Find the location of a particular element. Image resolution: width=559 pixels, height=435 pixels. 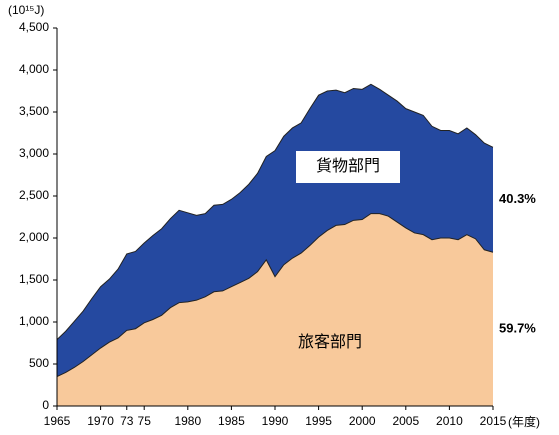

x-tick-label: 1995 is located at coordinates (318, 421).